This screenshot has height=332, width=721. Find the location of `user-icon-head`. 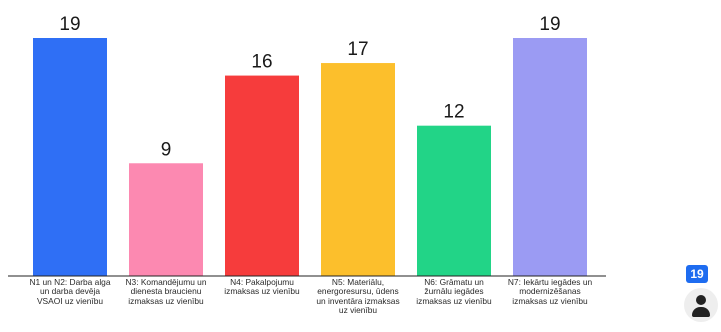

user-icon-head is located at coordinates (701, 300).